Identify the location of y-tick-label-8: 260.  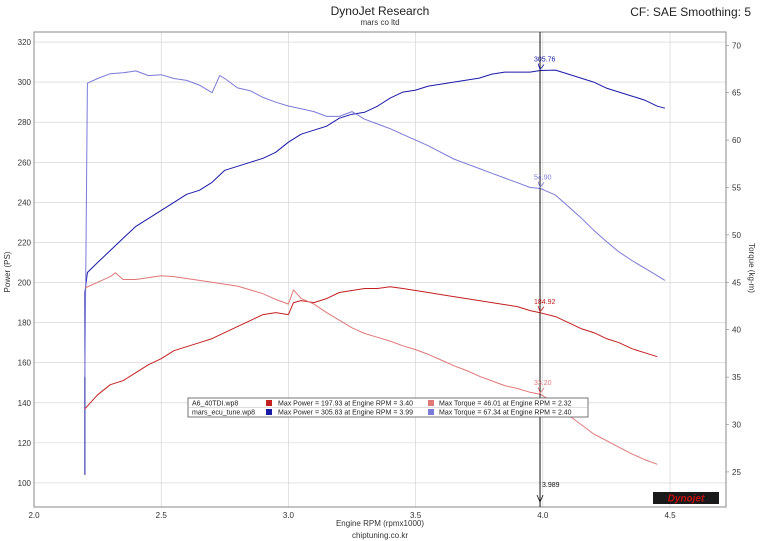
(25, 162).